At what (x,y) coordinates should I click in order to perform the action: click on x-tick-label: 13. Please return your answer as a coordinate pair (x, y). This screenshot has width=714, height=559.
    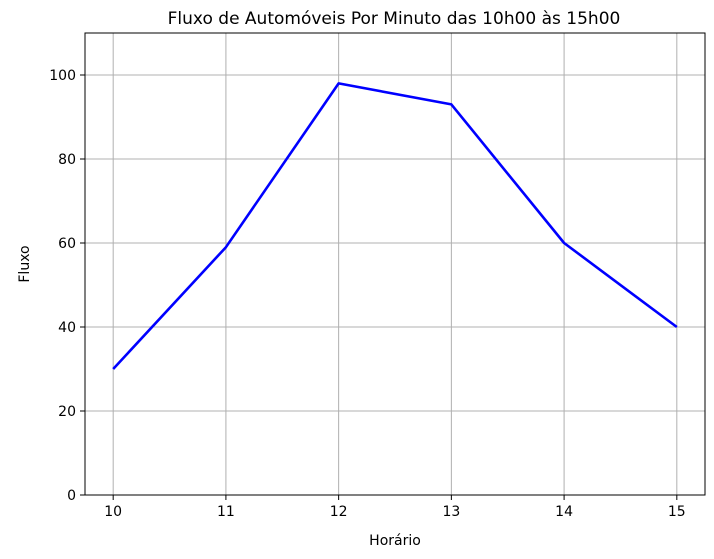
    Looking at the image, I should click on (451, 512).